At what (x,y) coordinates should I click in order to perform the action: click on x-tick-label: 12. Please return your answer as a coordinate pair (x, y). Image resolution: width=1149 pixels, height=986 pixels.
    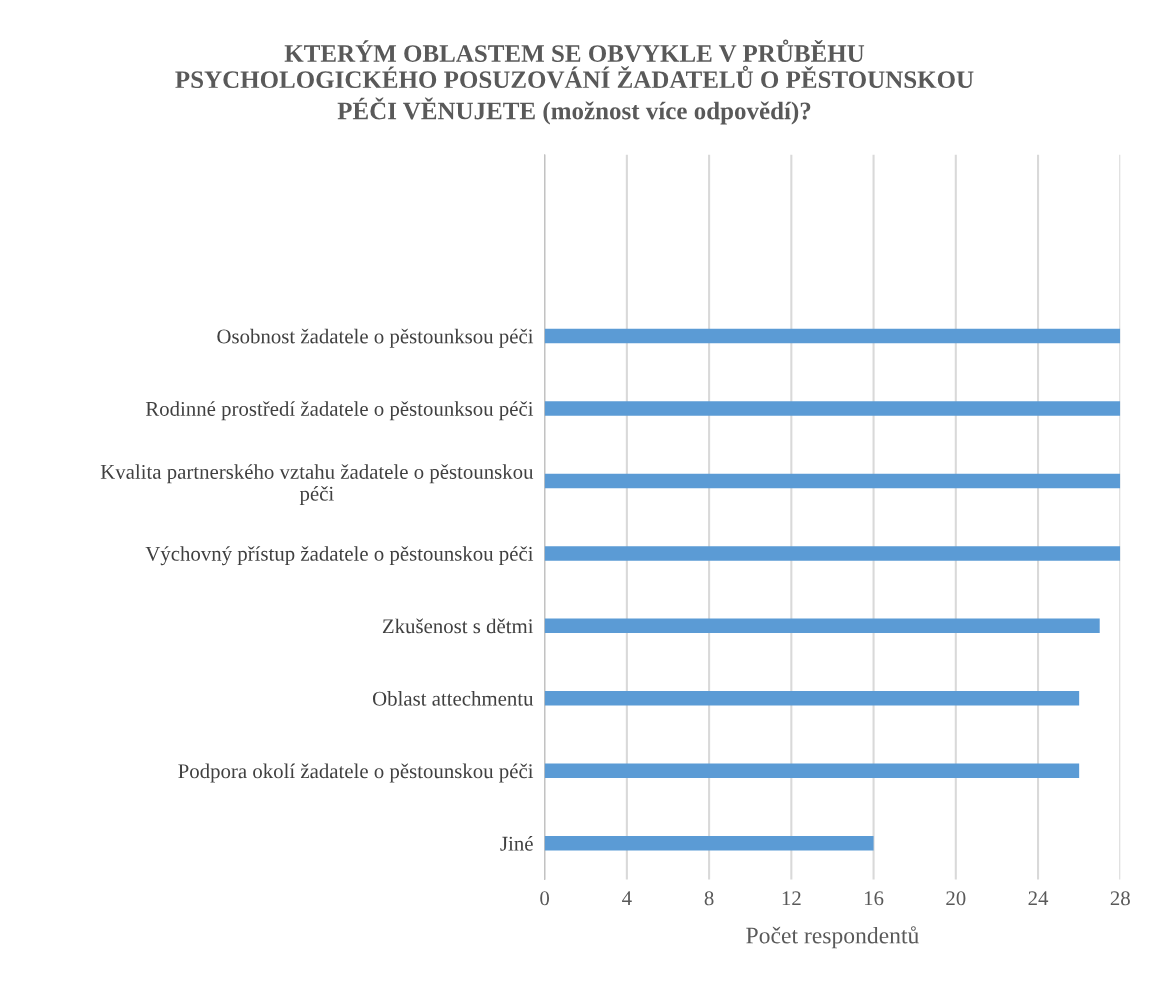
    Looking at the image, I should click on (791, 898).